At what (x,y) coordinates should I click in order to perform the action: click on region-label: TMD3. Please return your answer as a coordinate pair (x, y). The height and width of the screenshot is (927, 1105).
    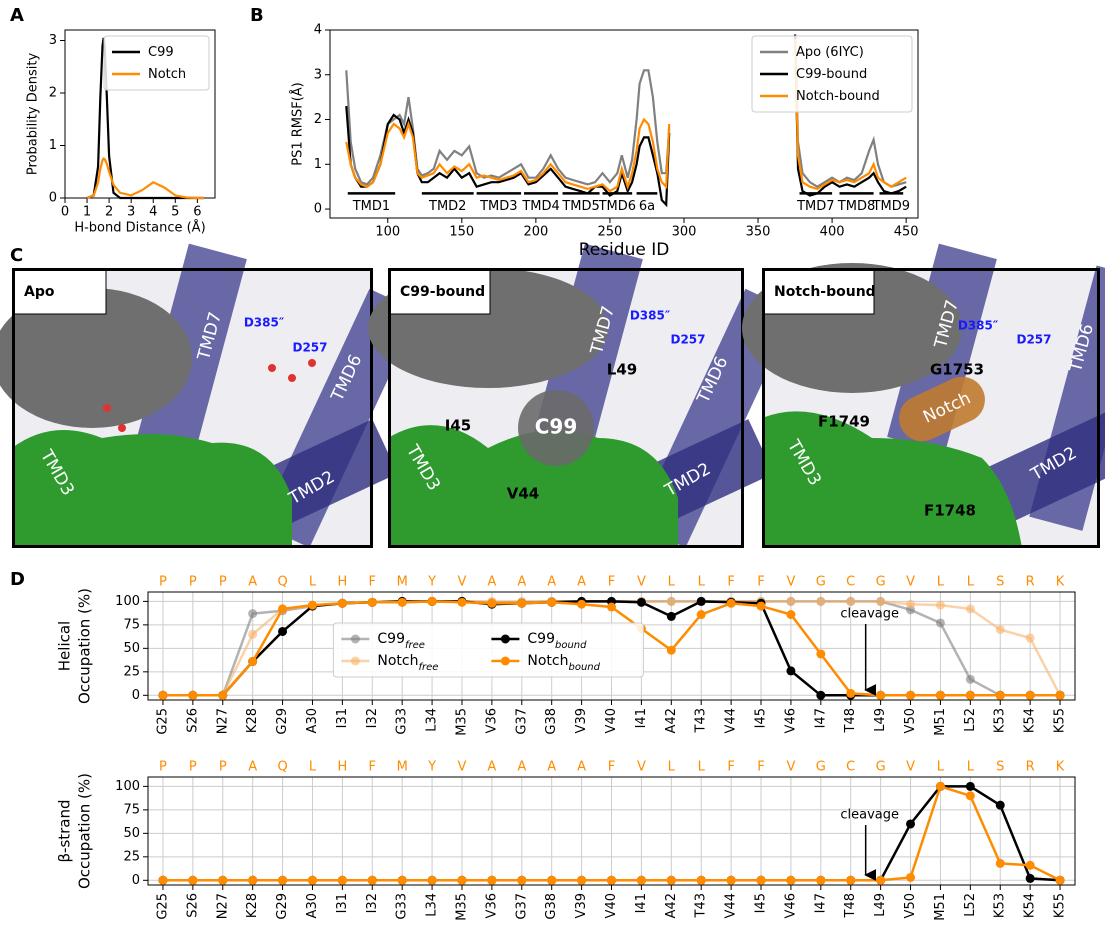
    Looking at the image, I should click on (498, 206).